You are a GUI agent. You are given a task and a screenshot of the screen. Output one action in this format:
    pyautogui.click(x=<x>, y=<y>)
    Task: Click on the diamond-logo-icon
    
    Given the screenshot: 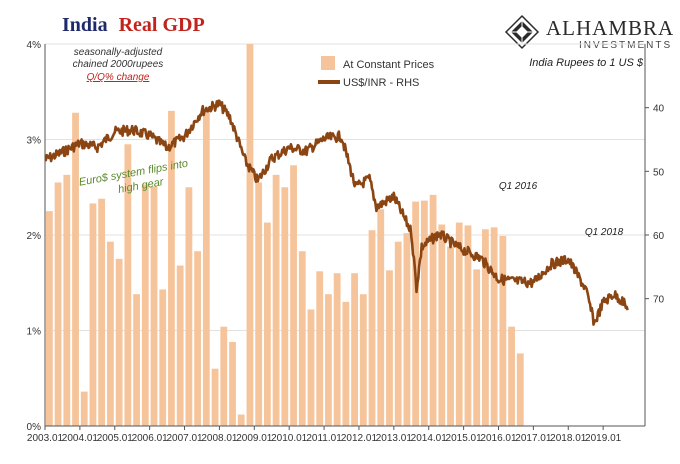 What is the action you would take?
    pyautogui.click(x=522, y=32)
    